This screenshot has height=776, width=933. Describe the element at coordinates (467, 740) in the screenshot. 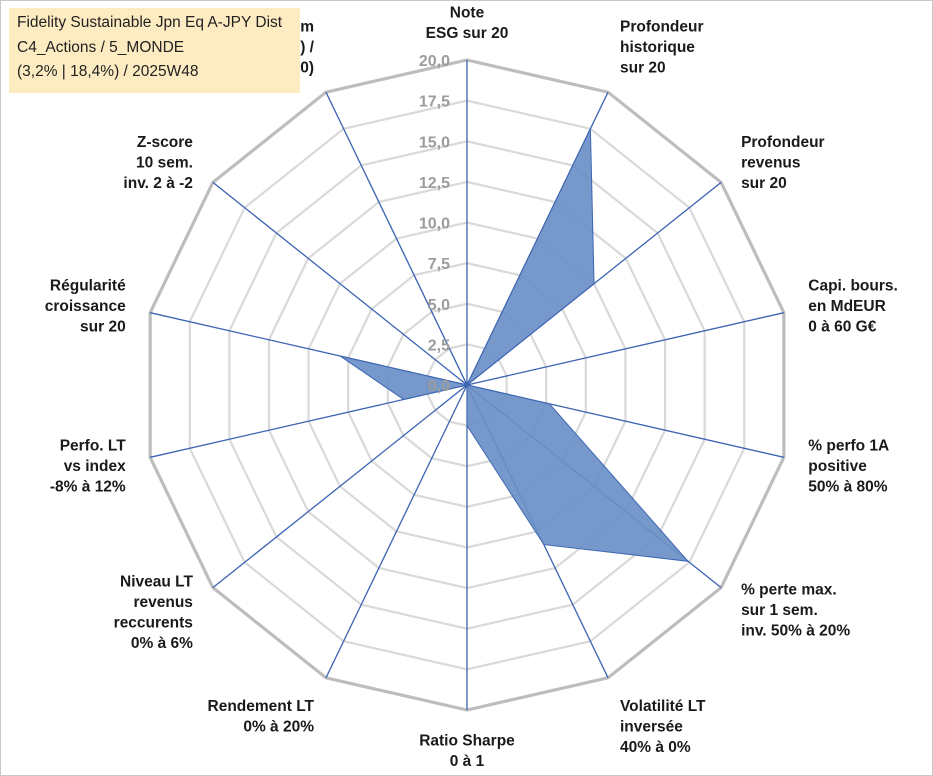

I see `axis-label-line: Ratio Sharpe` at that location.